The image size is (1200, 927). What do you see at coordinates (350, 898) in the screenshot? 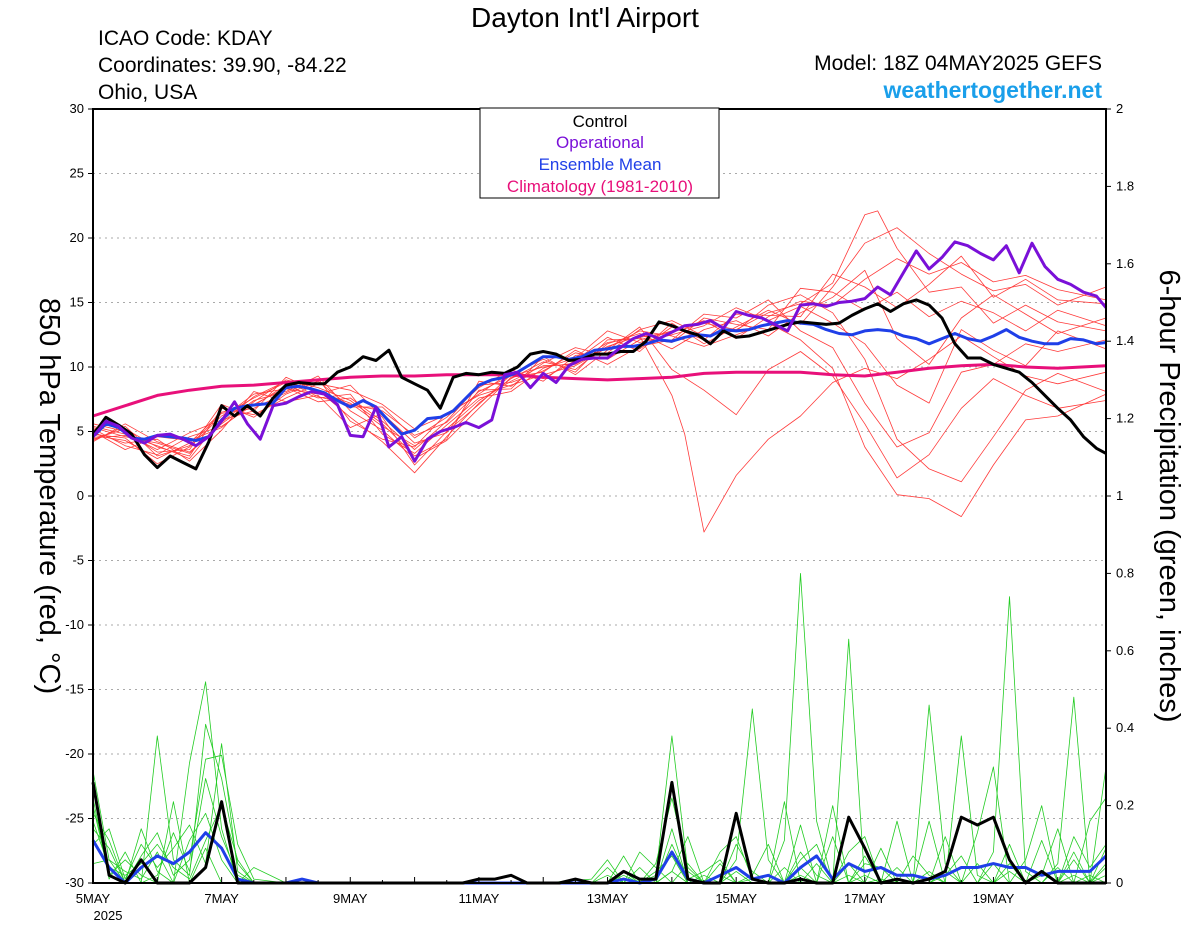
I see `x-tick-label: 9MAY` at bounding box center [350, 898].